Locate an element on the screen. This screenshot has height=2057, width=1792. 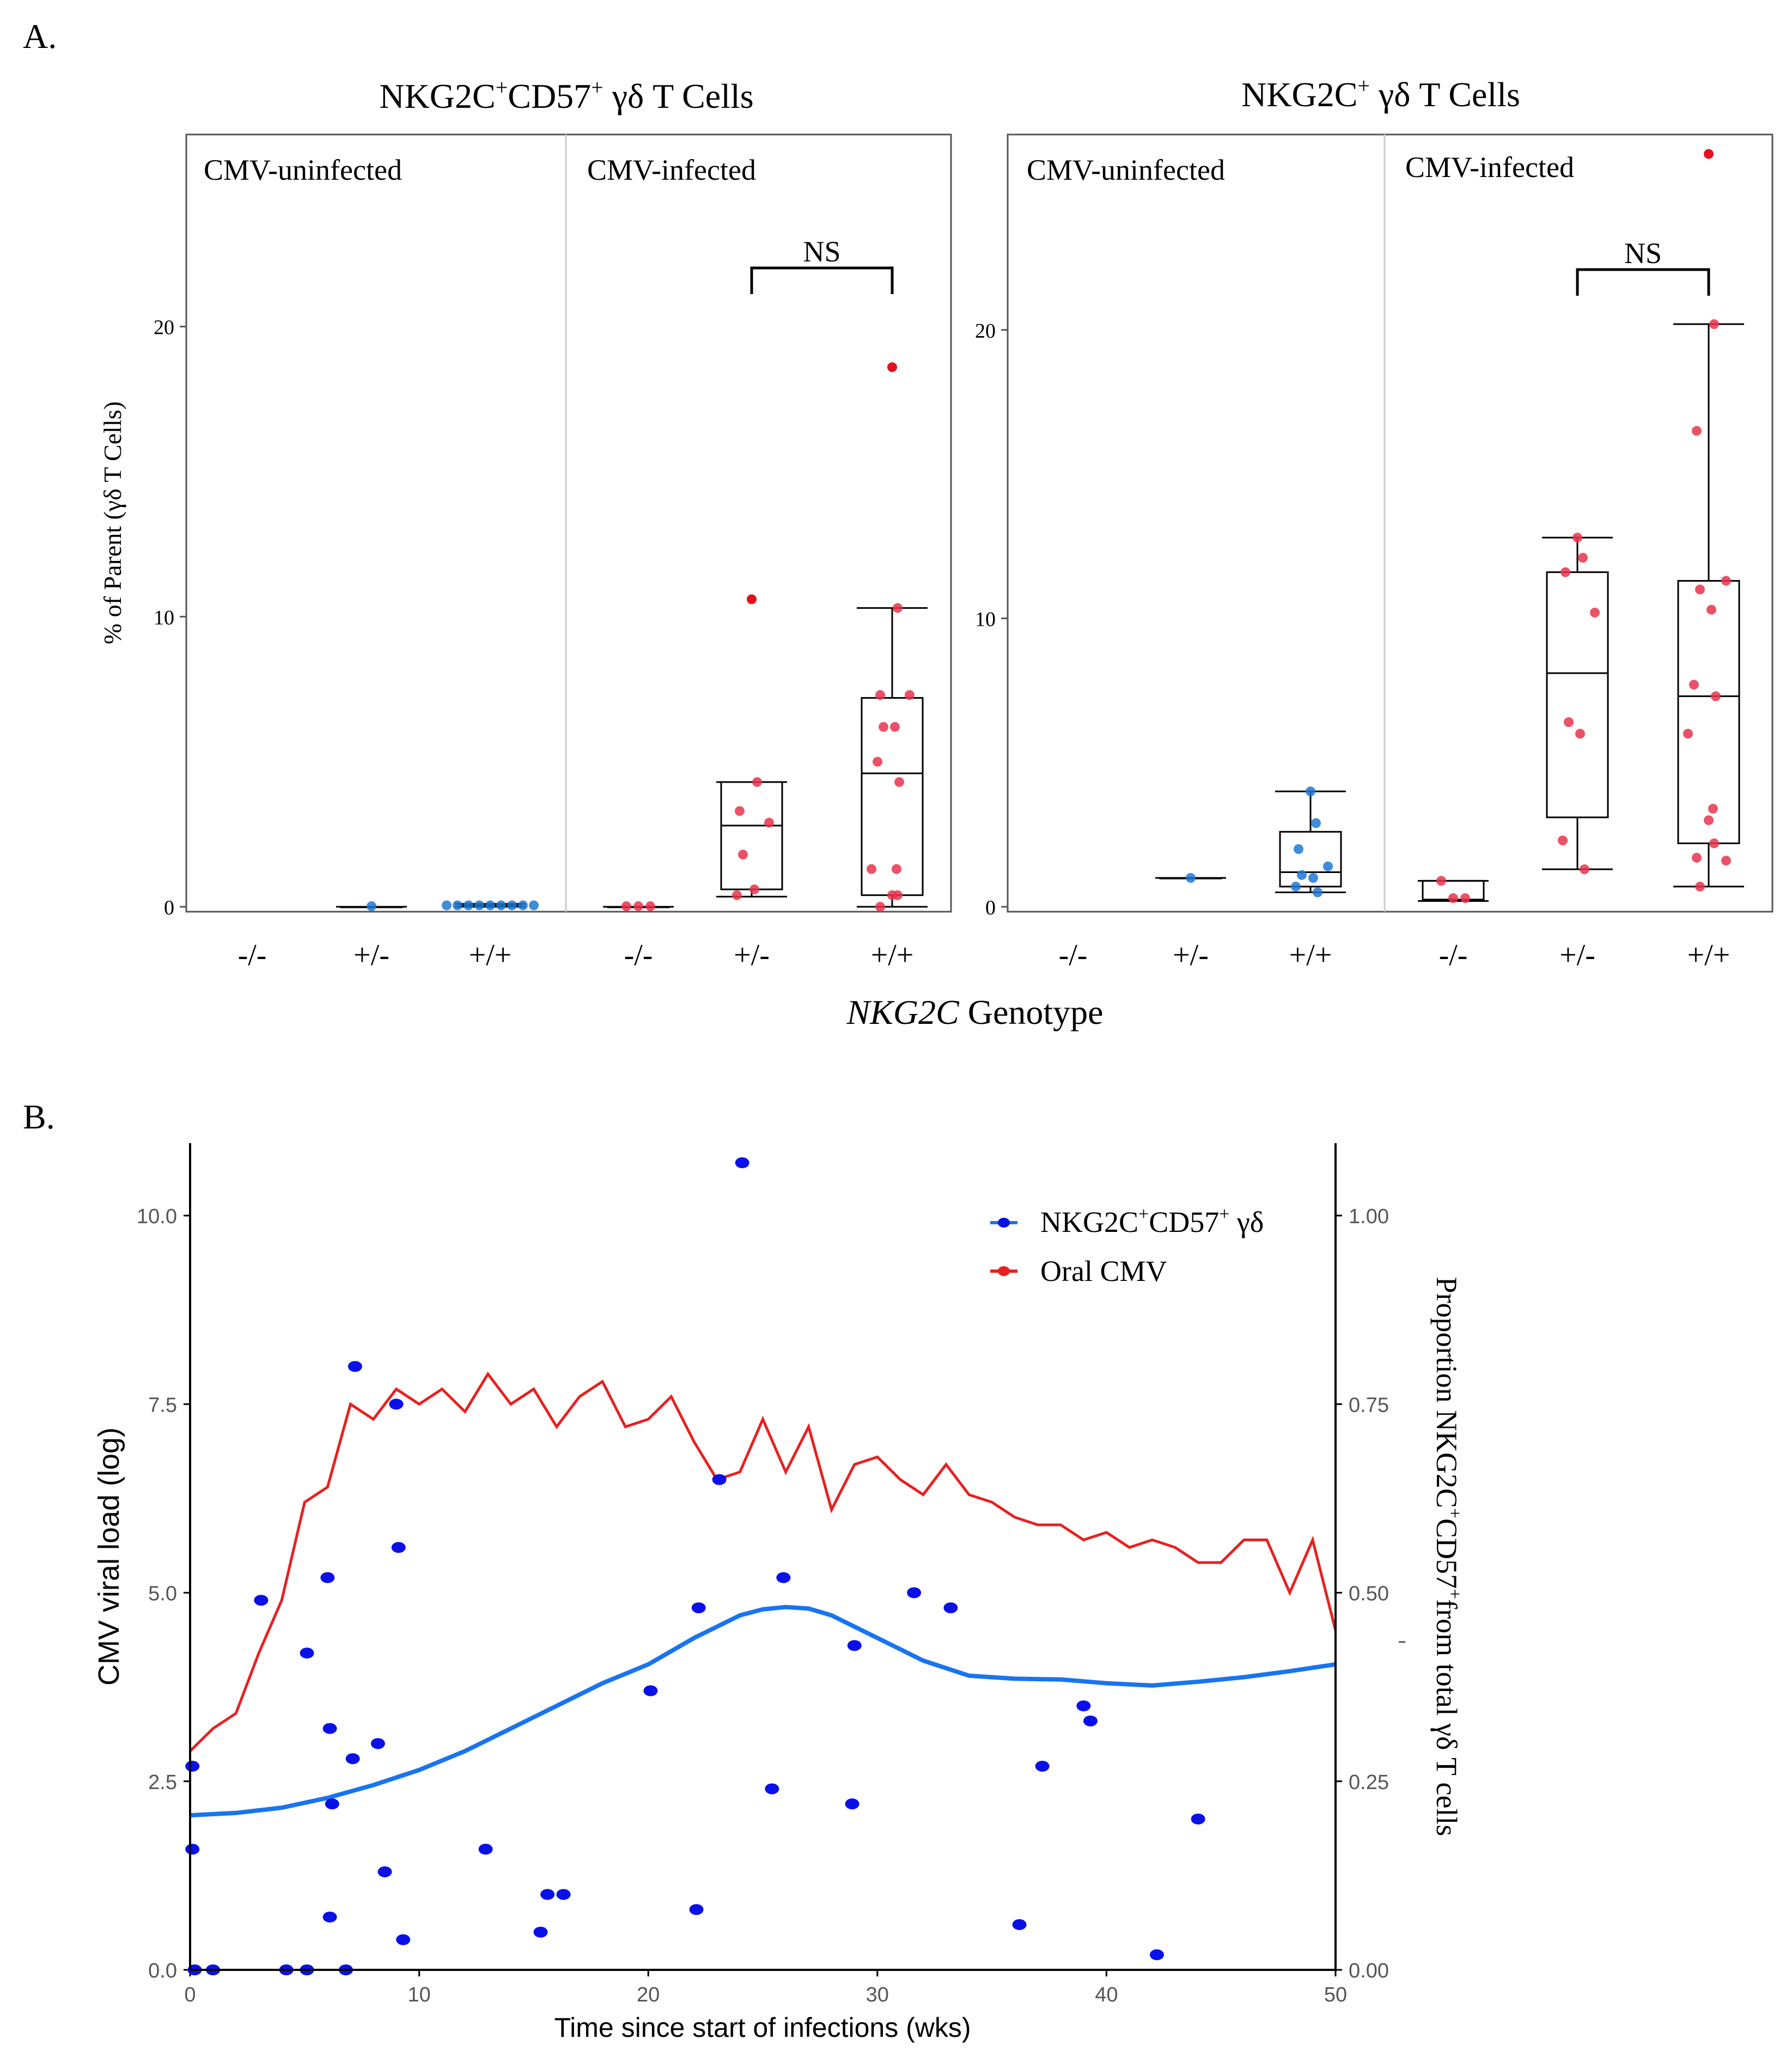
legend-label-nkg2c: NKG2C+CD57+ γδ is located at coordinates (1152, 1221).